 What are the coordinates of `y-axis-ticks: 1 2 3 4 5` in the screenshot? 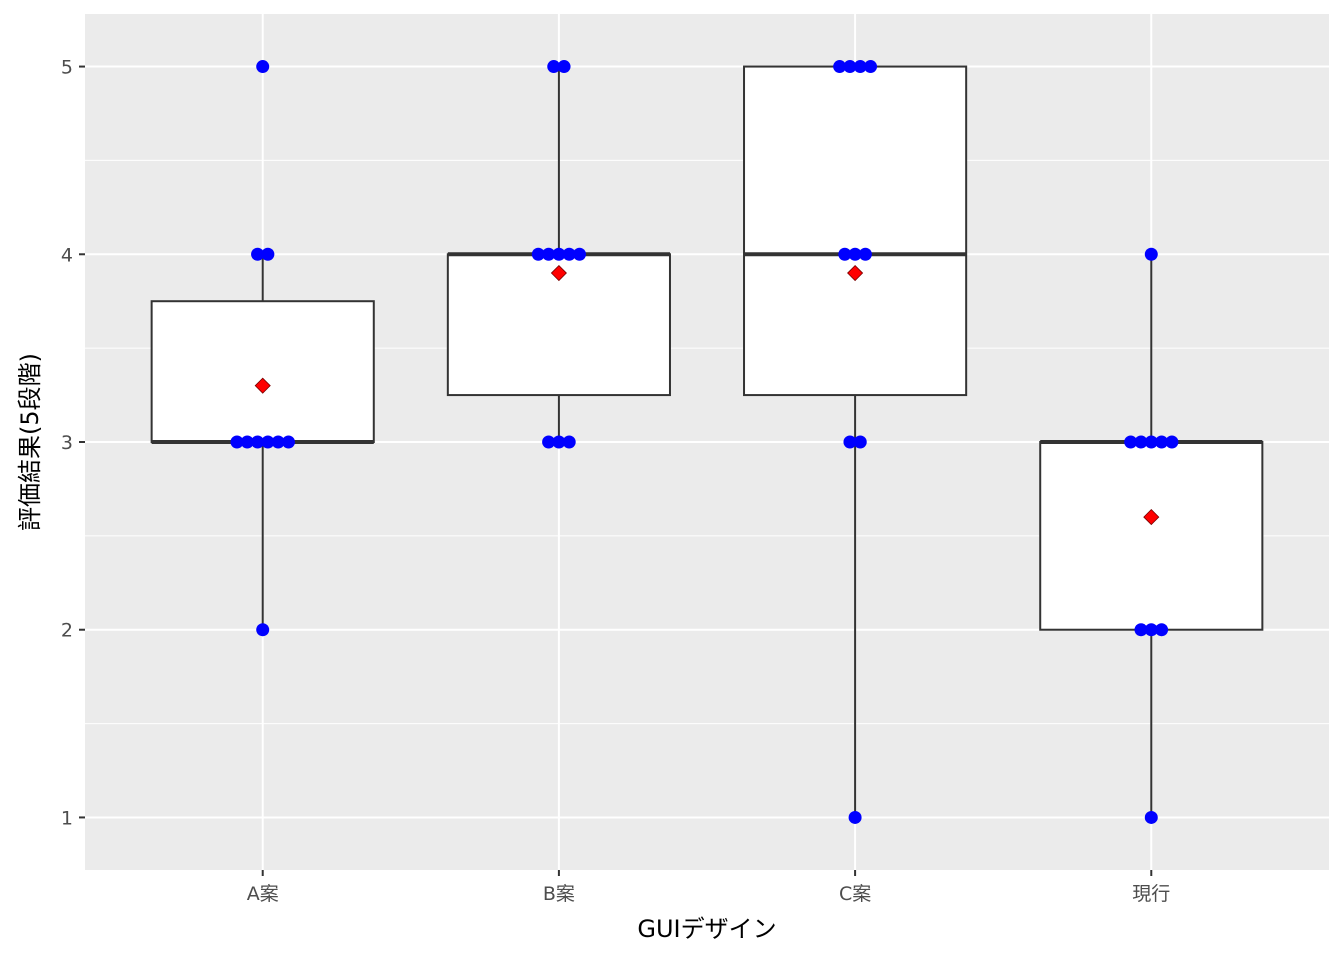 It's located at (73, 443).